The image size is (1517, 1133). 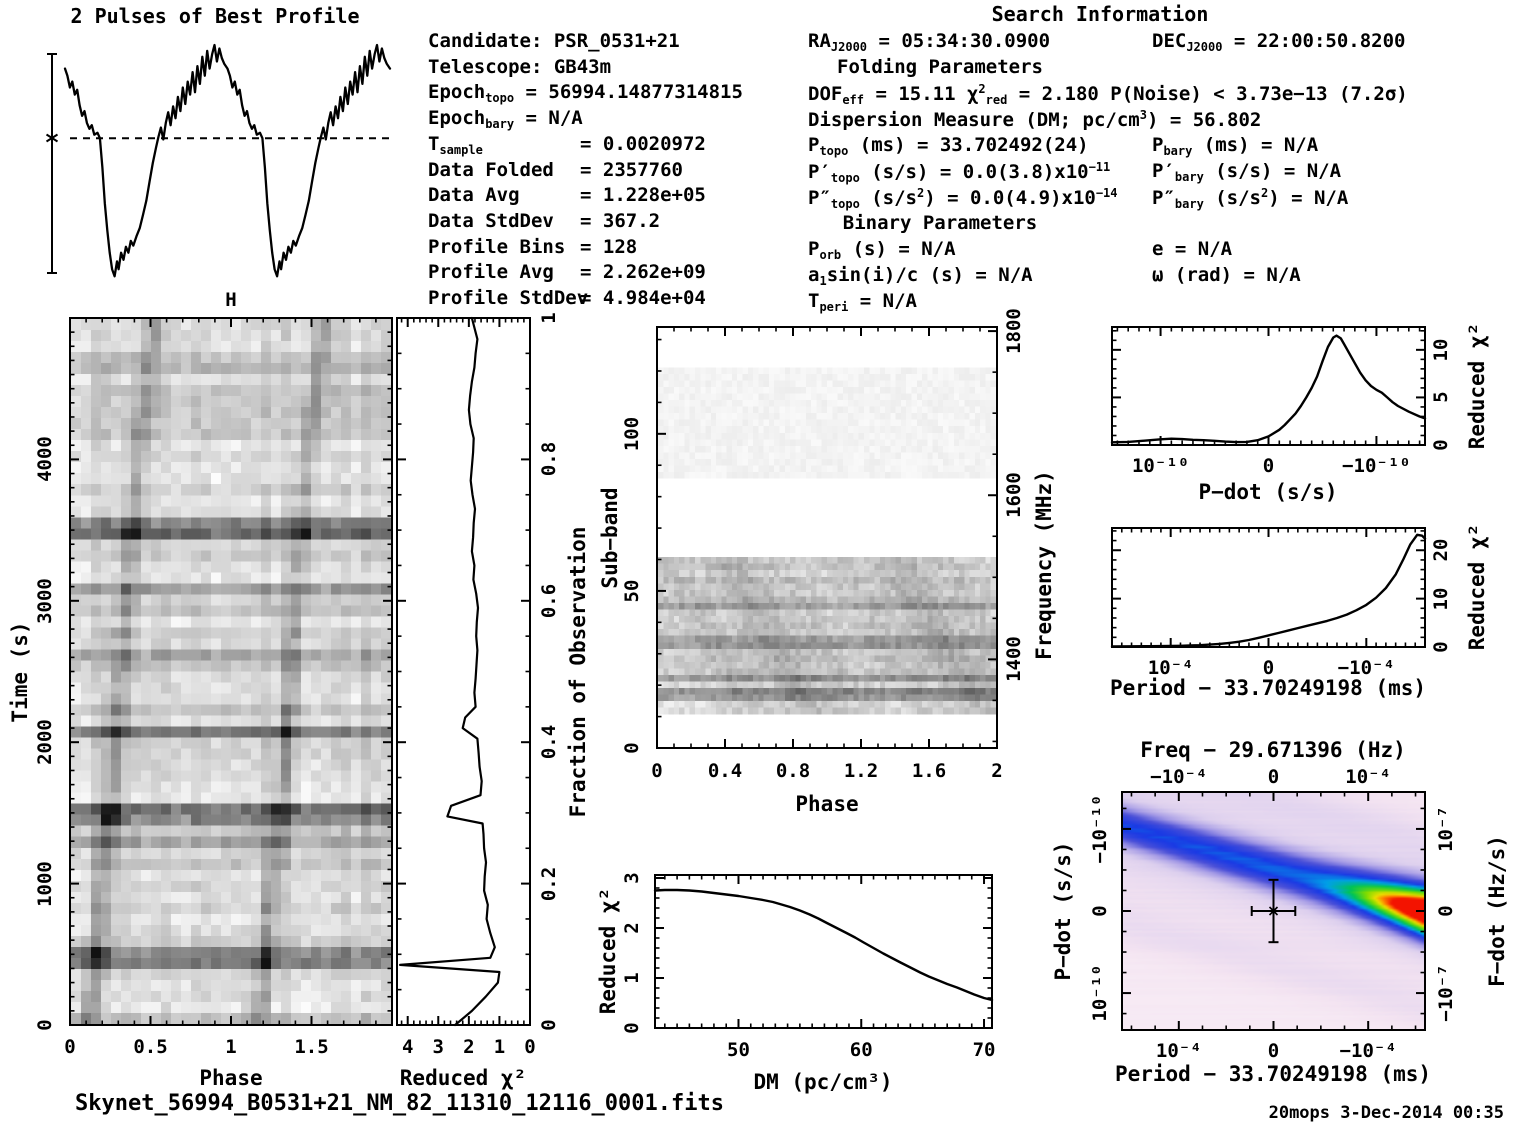 What do you see at coordinates (963, 198) in the screenshot?
I see `search-info-row: P″topo (s/s2) = 0.0(4.9)x10−14` at bounding box center [963, 198].